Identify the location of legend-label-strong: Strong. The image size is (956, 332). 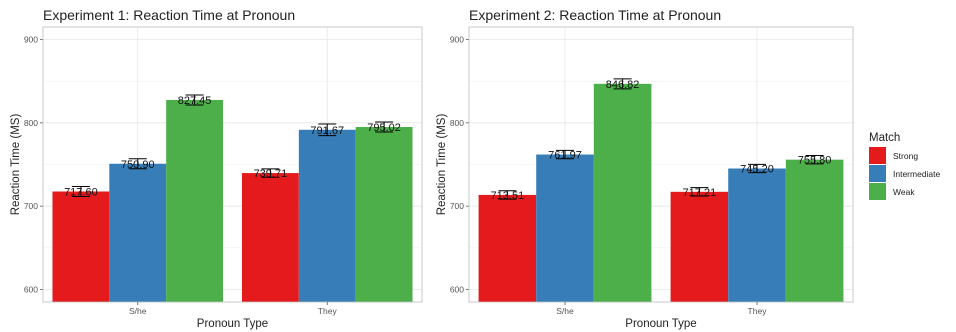
(905, 156).